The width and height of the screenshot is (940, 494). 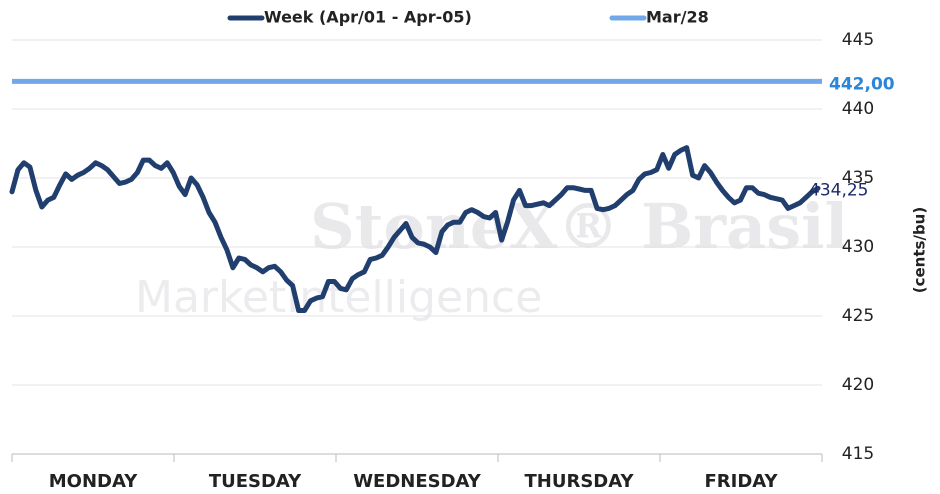 I want to click on y-tick-label: 440, so click(x=858, y=109).